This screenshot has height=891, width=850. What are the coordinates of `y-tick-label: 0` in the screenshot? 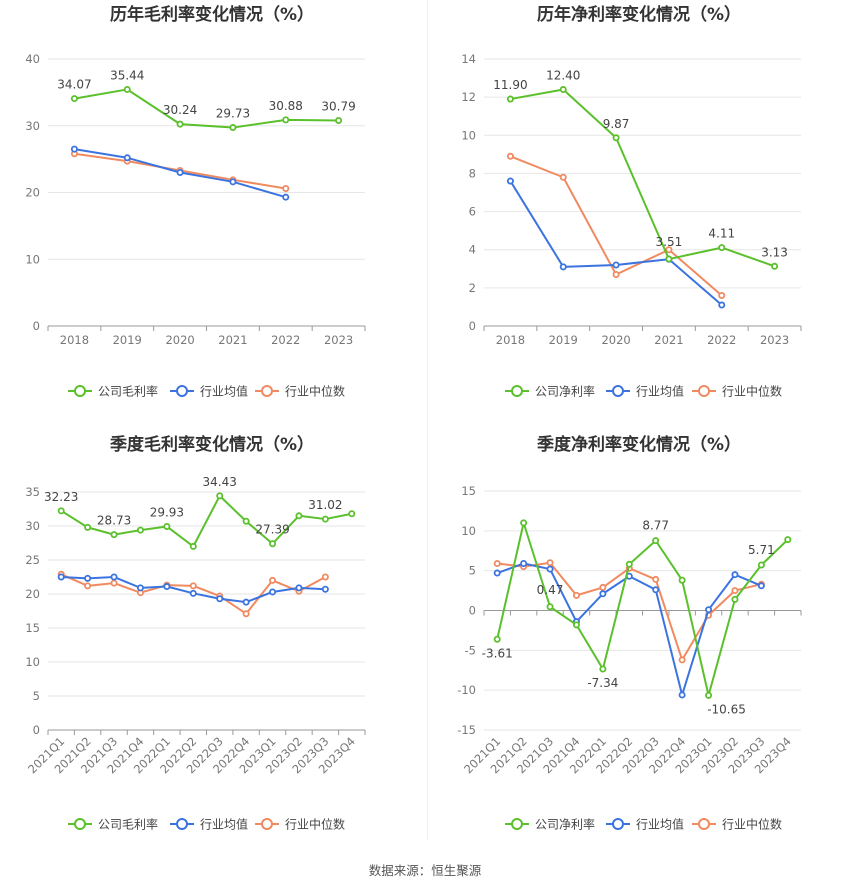 It's located at (36, 730).